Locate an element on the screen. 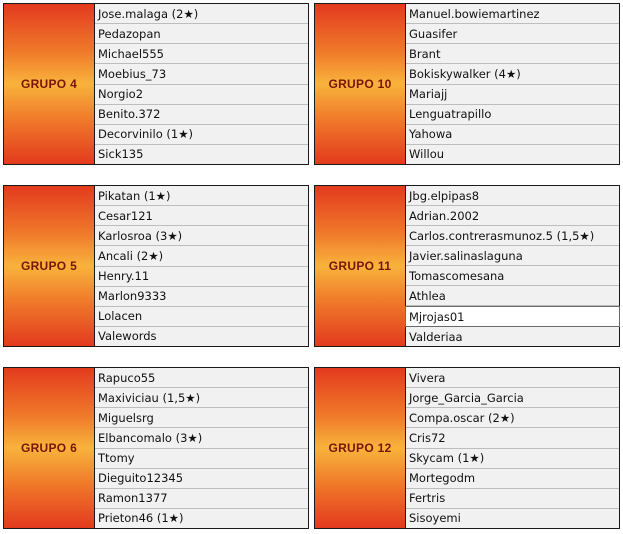 Image resolution: width=623 pixels, height=534 pixels. player-row: Cris72 is located at coordinates (512, 438).